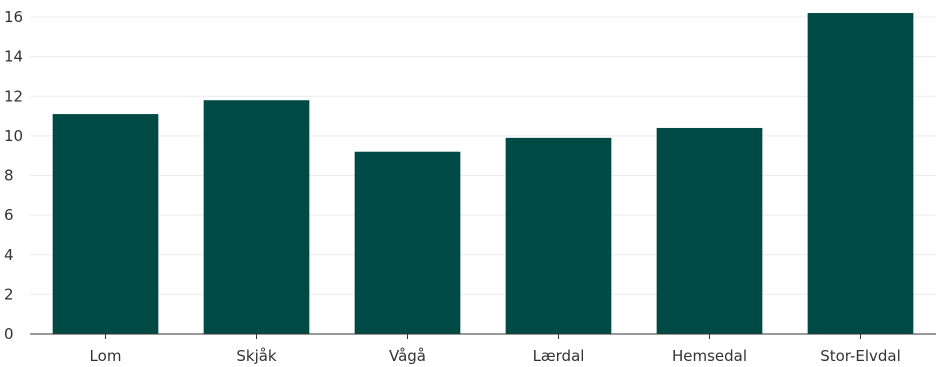  What do you see at coordinates (106, 356) in the screenshot?
I see `x-tick-label: Lom` at bounding box center [106, 356].